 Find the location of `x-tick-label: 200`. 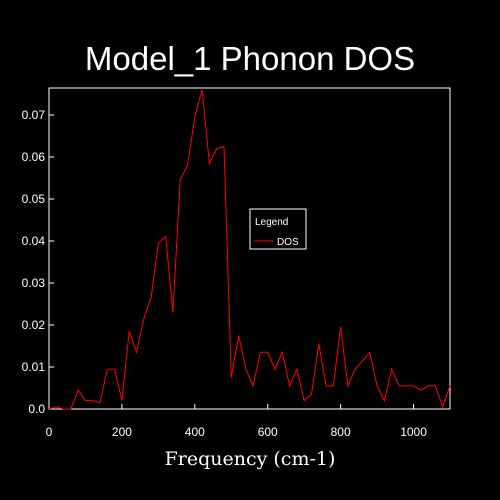

x-tick-label: 200 is located at coordinates (122, 432).